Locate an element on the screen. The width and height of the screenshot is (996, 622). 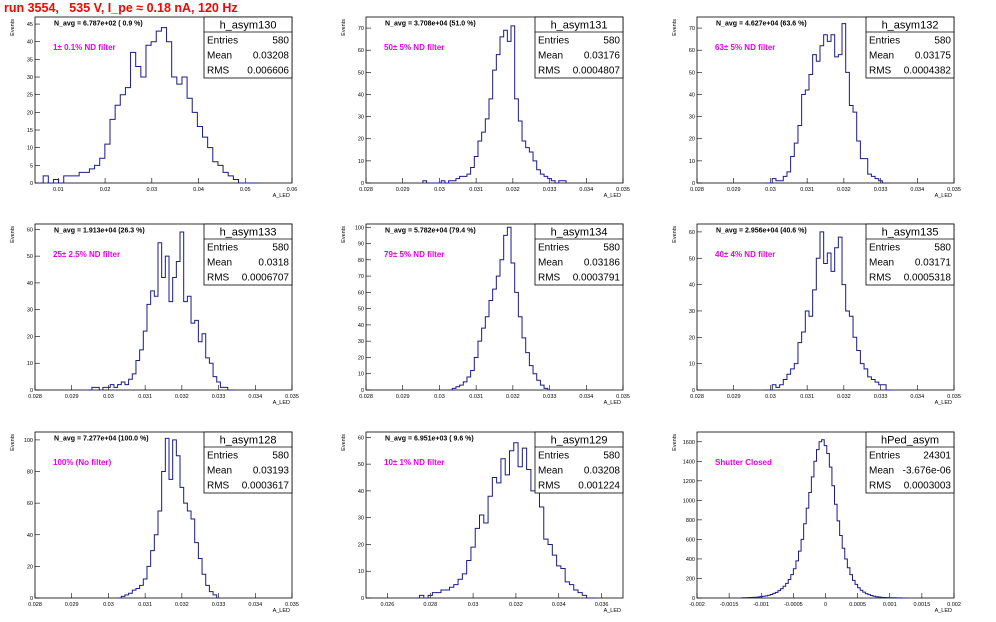
y-tick-label: 1000 is located at coordinates (689, 501).